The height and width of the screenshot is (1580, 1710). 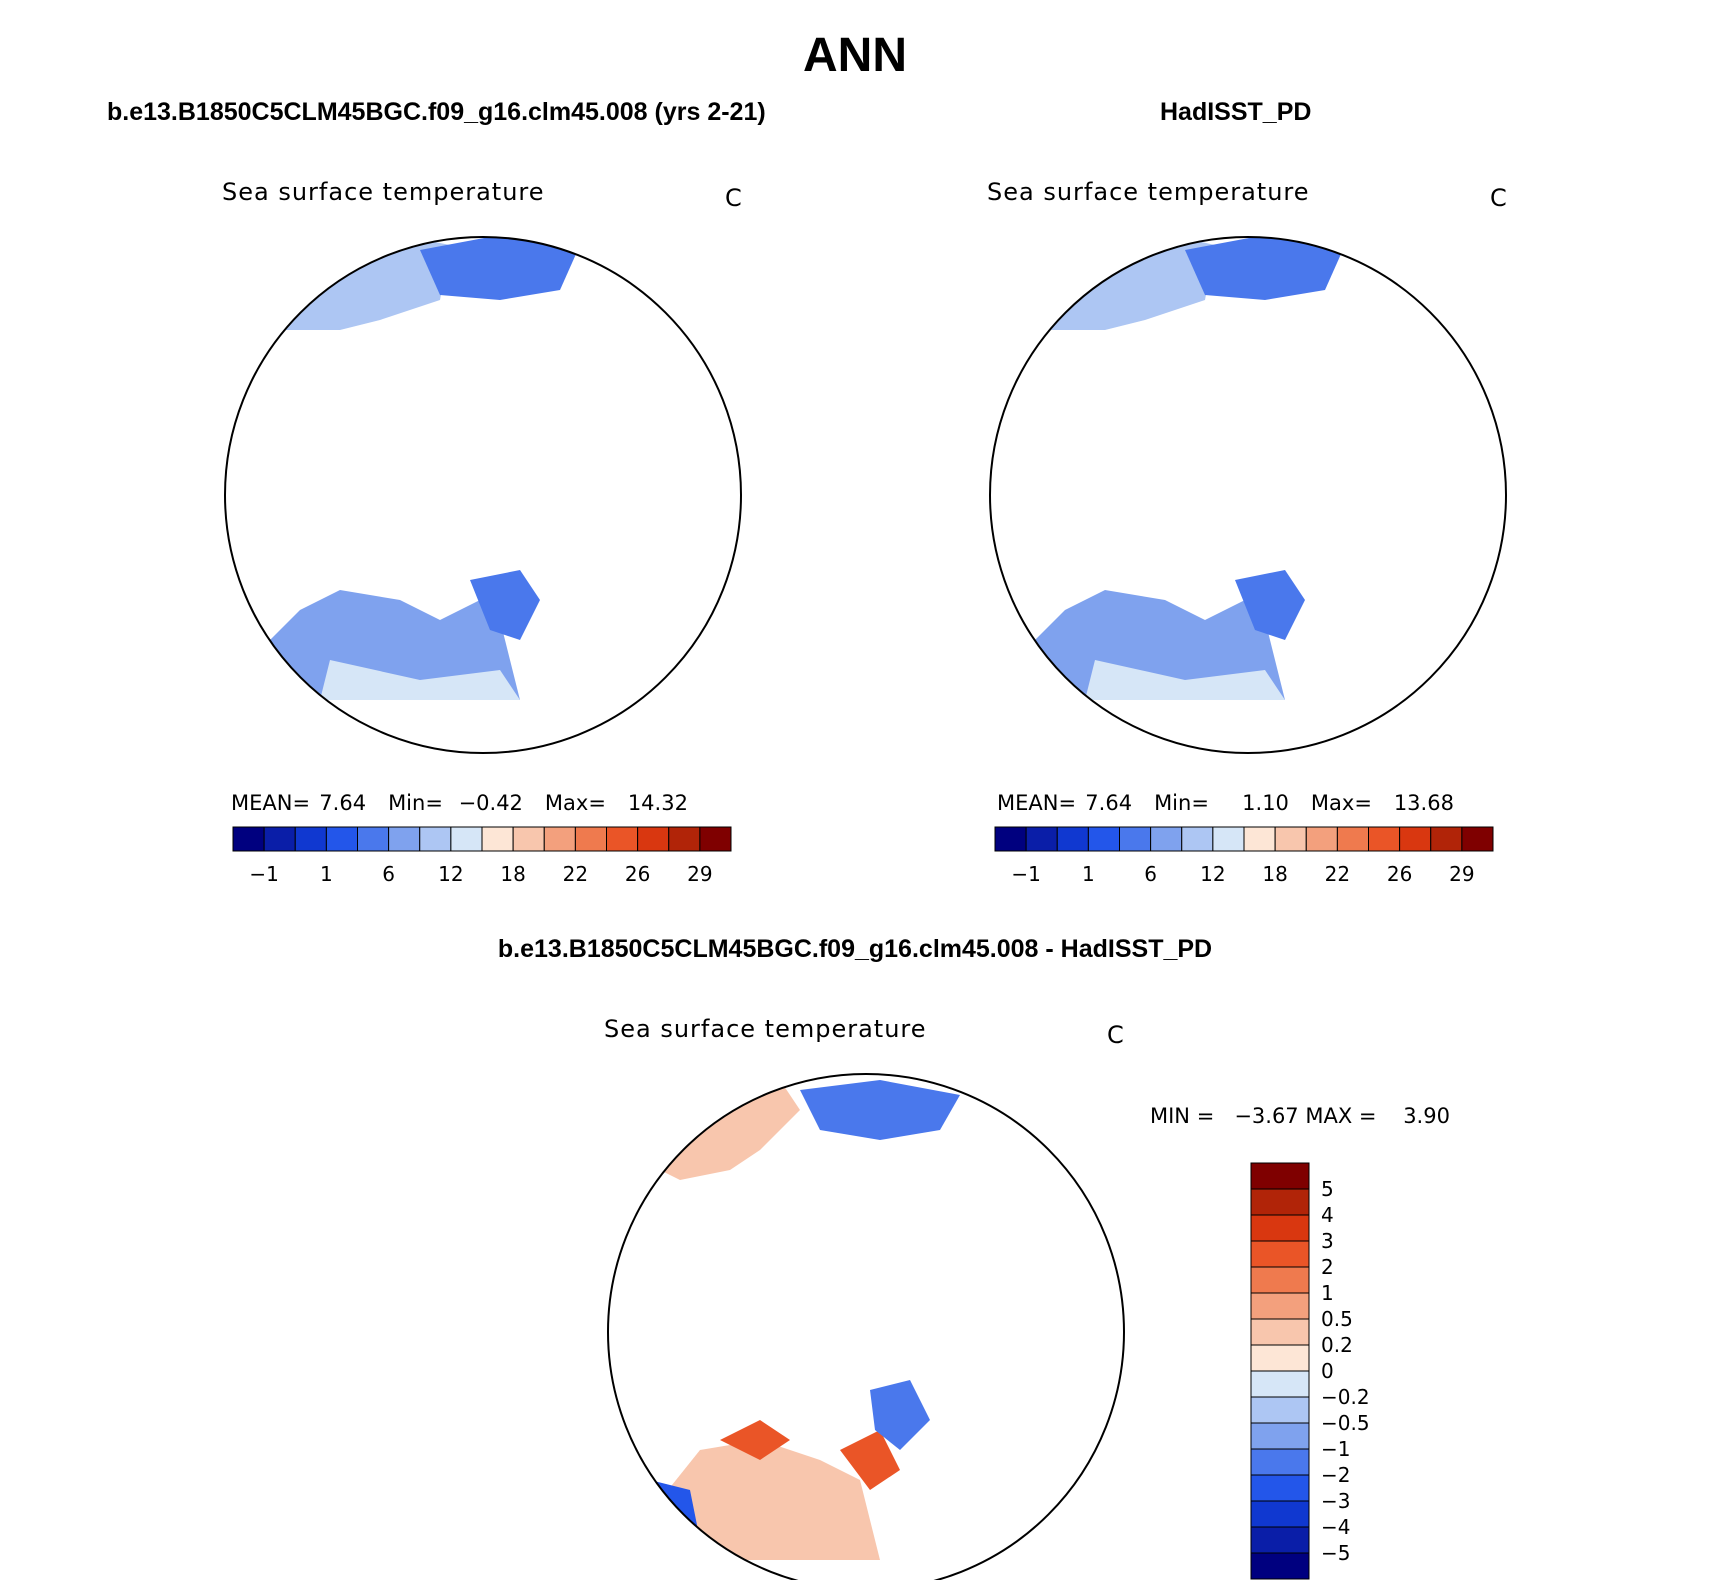 I want to click on panel-1-colorbar-tick-label: 1, so click(x=326, y=874).